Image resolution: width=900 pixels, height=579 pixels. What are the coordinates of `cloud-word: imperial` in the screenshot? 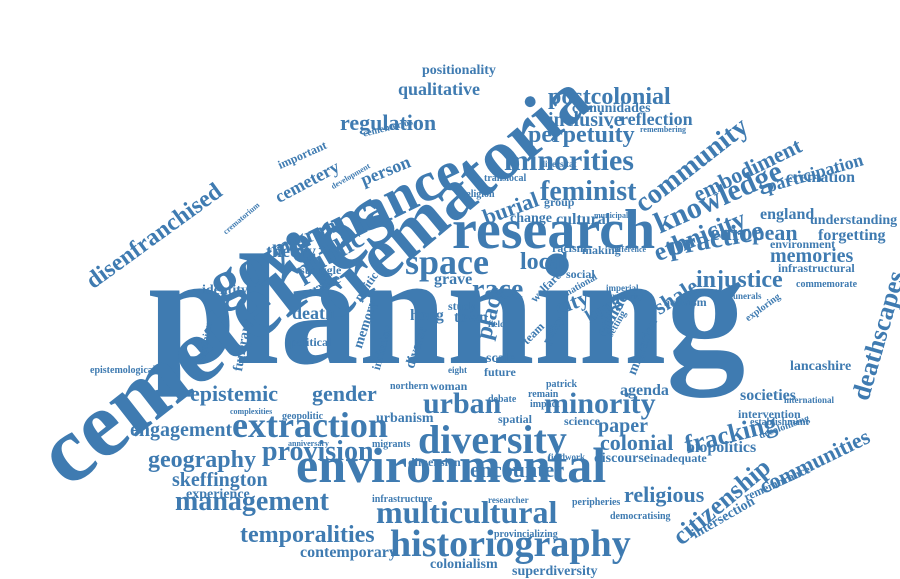 It's located at (622, 288).